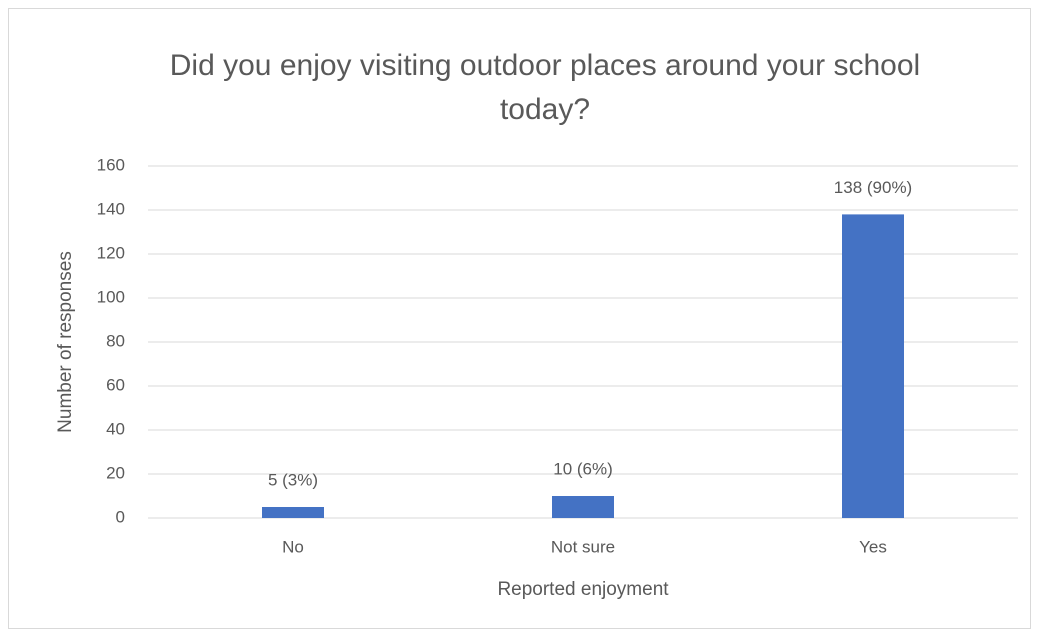 This screenshot has width=1040, height=638. What do you see at coordinates (583, 468) in the screenshot?
I see `data-label: 10 (6%)` at bounding box center [583, 468].